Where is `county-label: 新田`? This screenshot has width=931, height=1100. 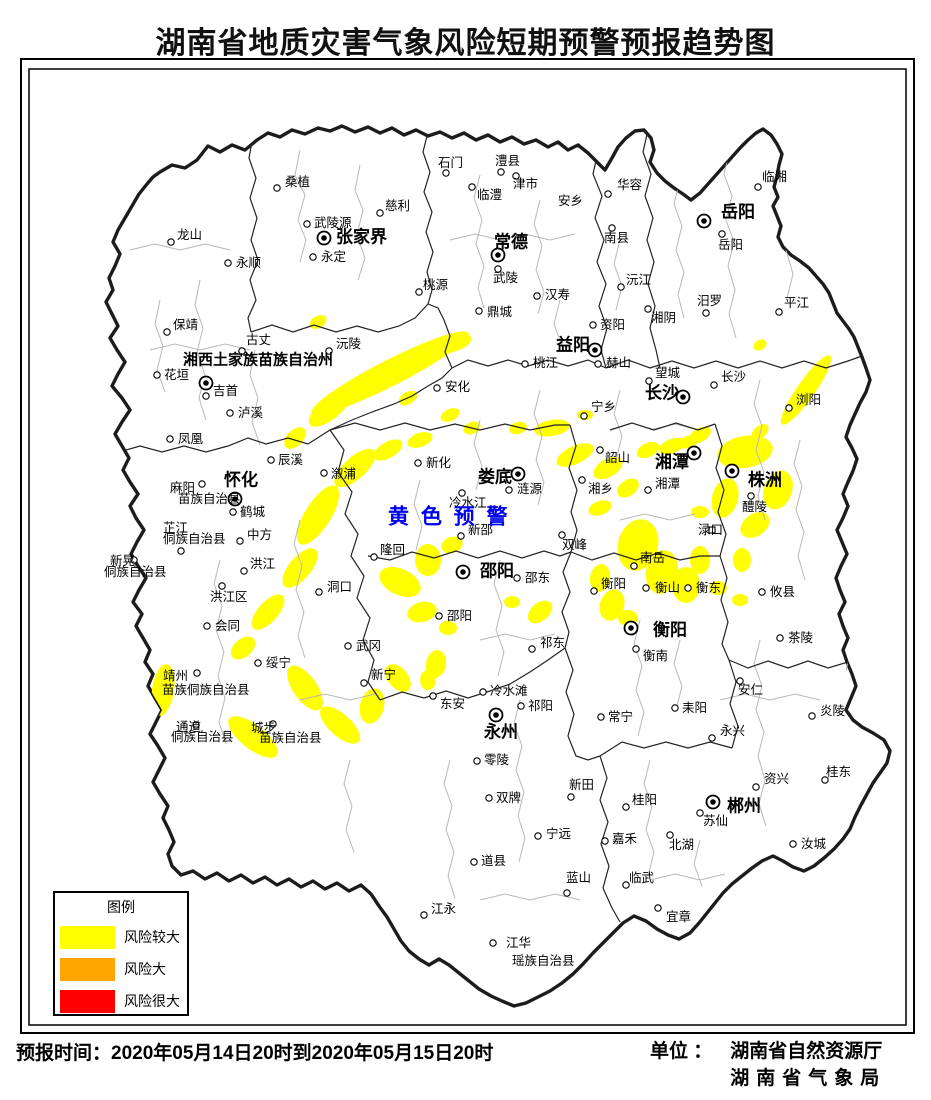 county-label: 新田 is located at coordinates (581, 784).